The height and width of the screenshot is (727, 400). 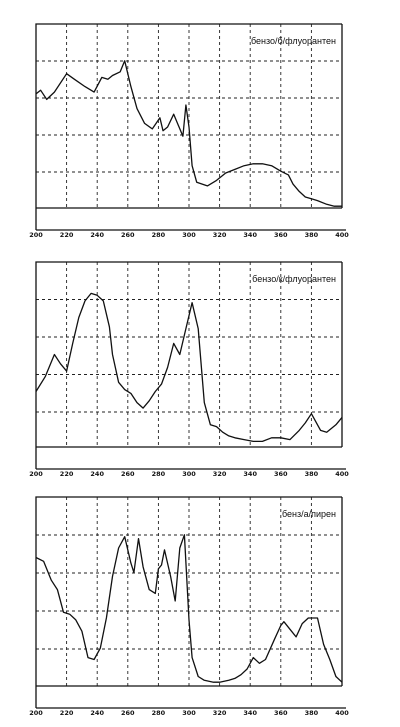 I want to click on panel-label: бензо/к/флуорантен, so click(x=294, y=279).